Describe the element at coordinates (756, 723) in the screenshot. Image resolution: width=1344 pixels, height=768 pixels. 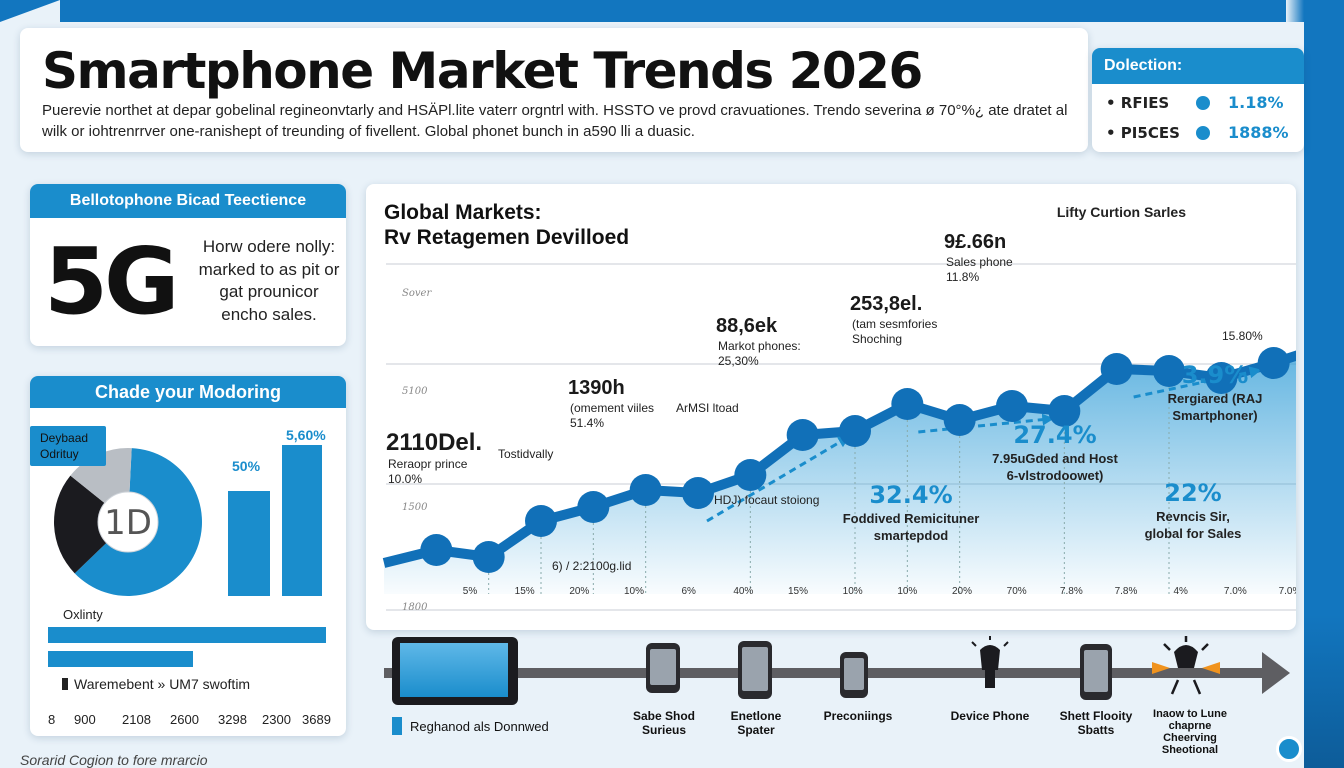
I see `timeline-label: Enetlone Spater` at that location.